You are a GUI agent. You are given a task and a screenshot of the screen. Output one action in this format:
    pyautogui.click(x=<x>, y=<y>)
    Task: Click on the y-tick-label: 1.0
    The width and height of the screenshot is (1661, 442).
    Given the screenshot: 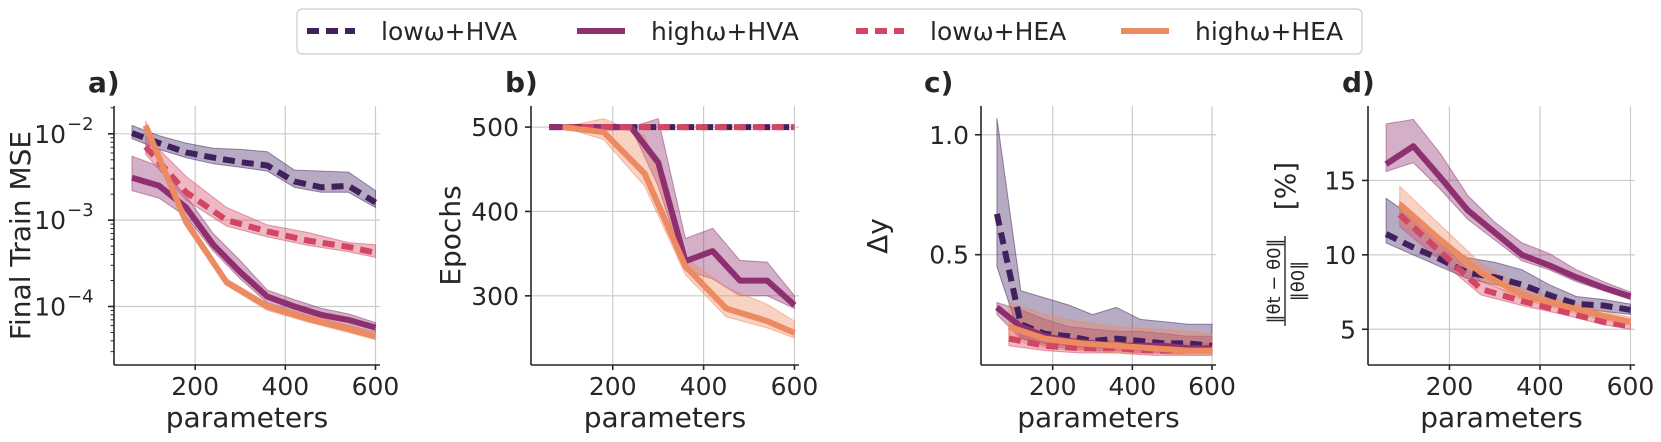 What is the action you would take?
    pyautogui.click(x=949, y=135)
    